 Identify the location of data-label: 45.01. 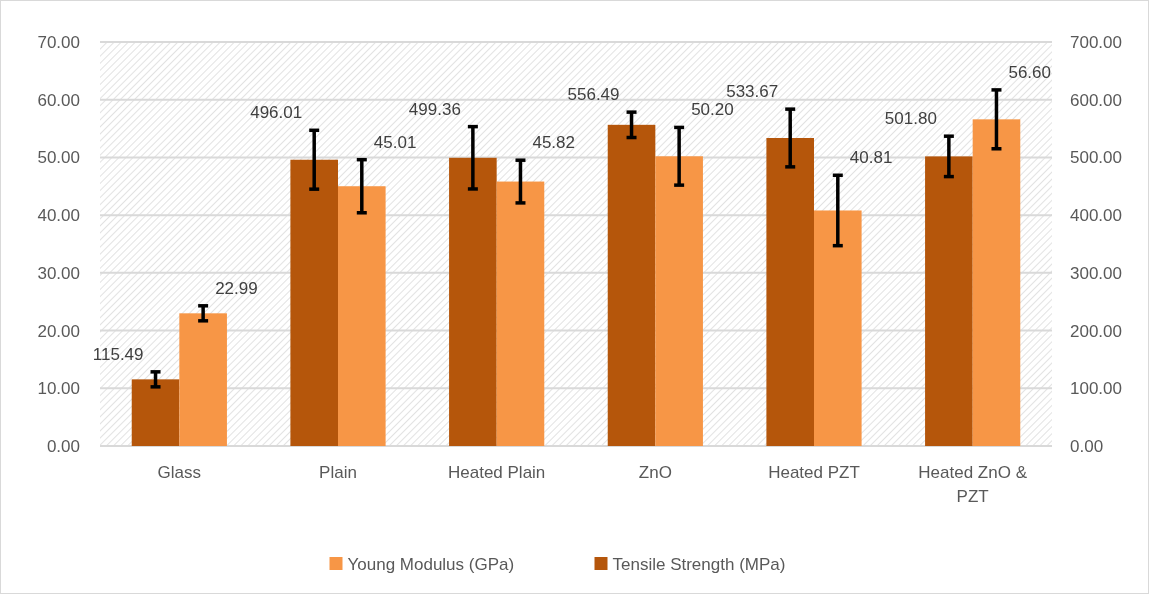
(395, 142).